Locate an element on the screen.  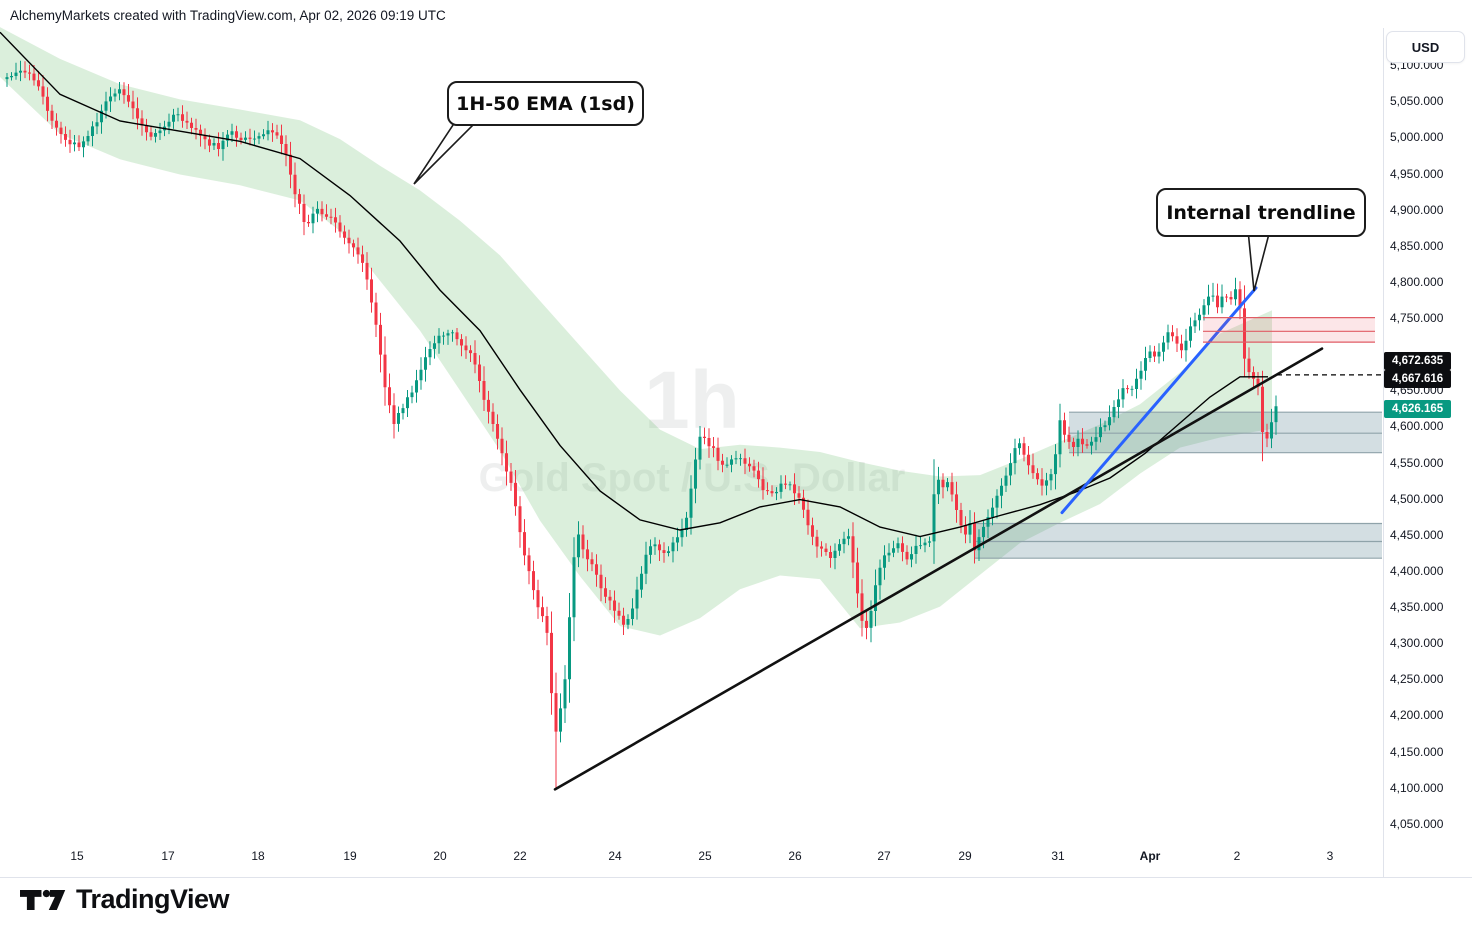
tradingview-logo-icon is located at coordinates (43, 899).